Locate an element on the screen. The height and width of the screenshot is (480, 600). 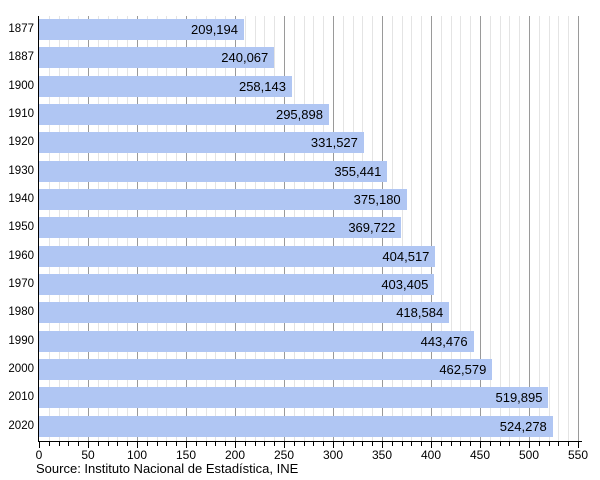
bar-2010: 519,895 is located at coordinates (294, 398).